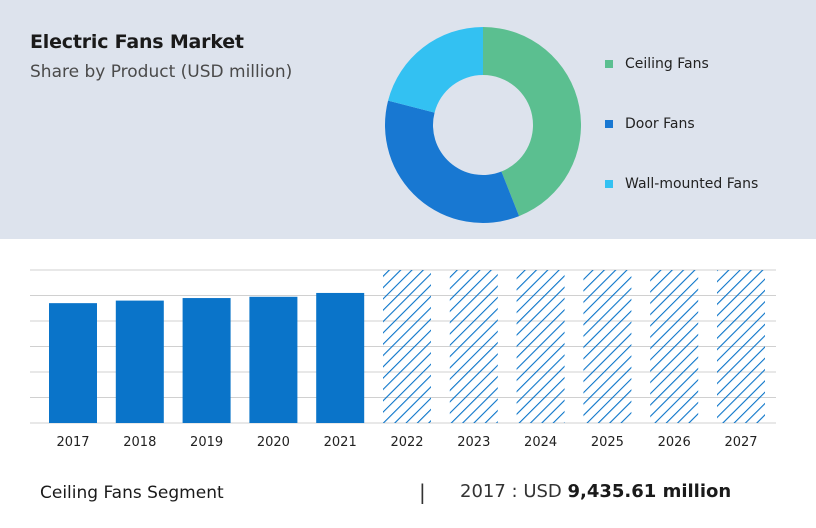  I want to click on x-tick-label: 2020, so click(273, 442).